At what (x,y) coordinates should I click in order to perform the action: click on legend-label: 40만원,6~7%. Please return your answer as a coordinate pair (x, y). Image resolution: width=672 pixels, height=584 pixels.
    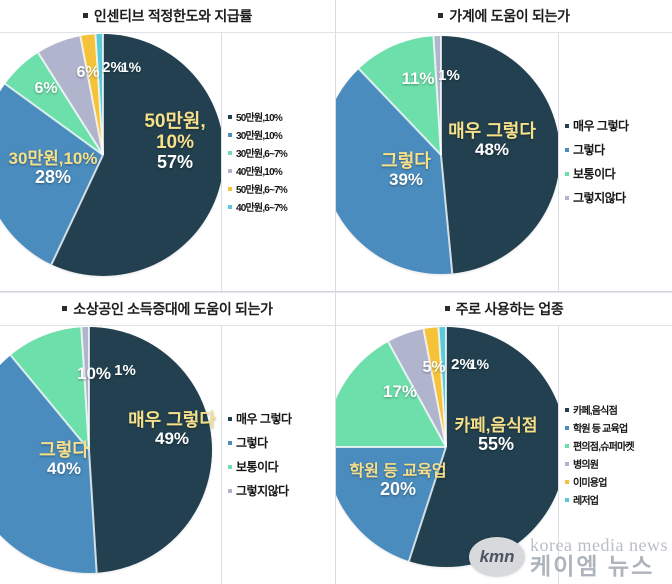
    Looking at the image, I should click on (262, 208).